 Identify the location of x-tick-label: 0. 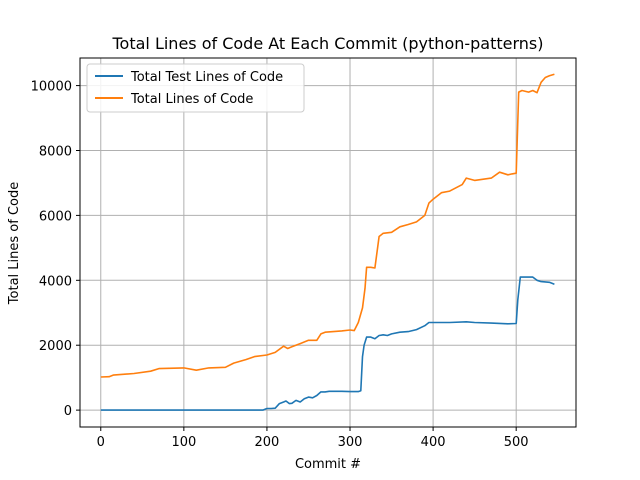
(101, 442).